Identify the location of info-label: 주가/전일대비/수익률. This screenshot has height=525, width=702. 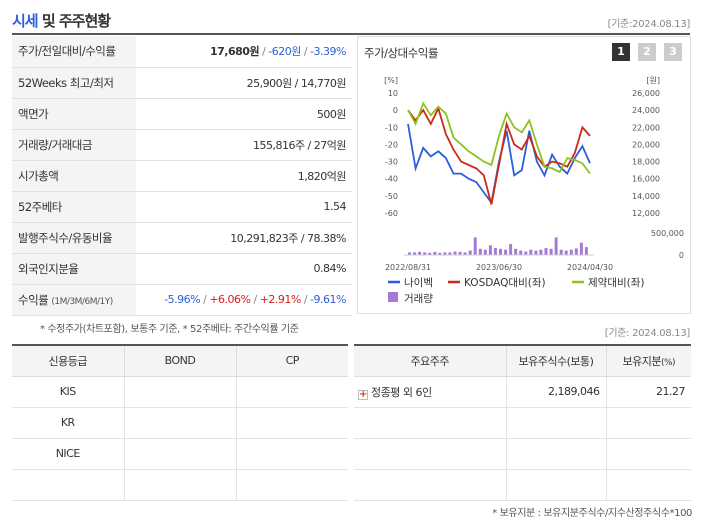
(74, 52).